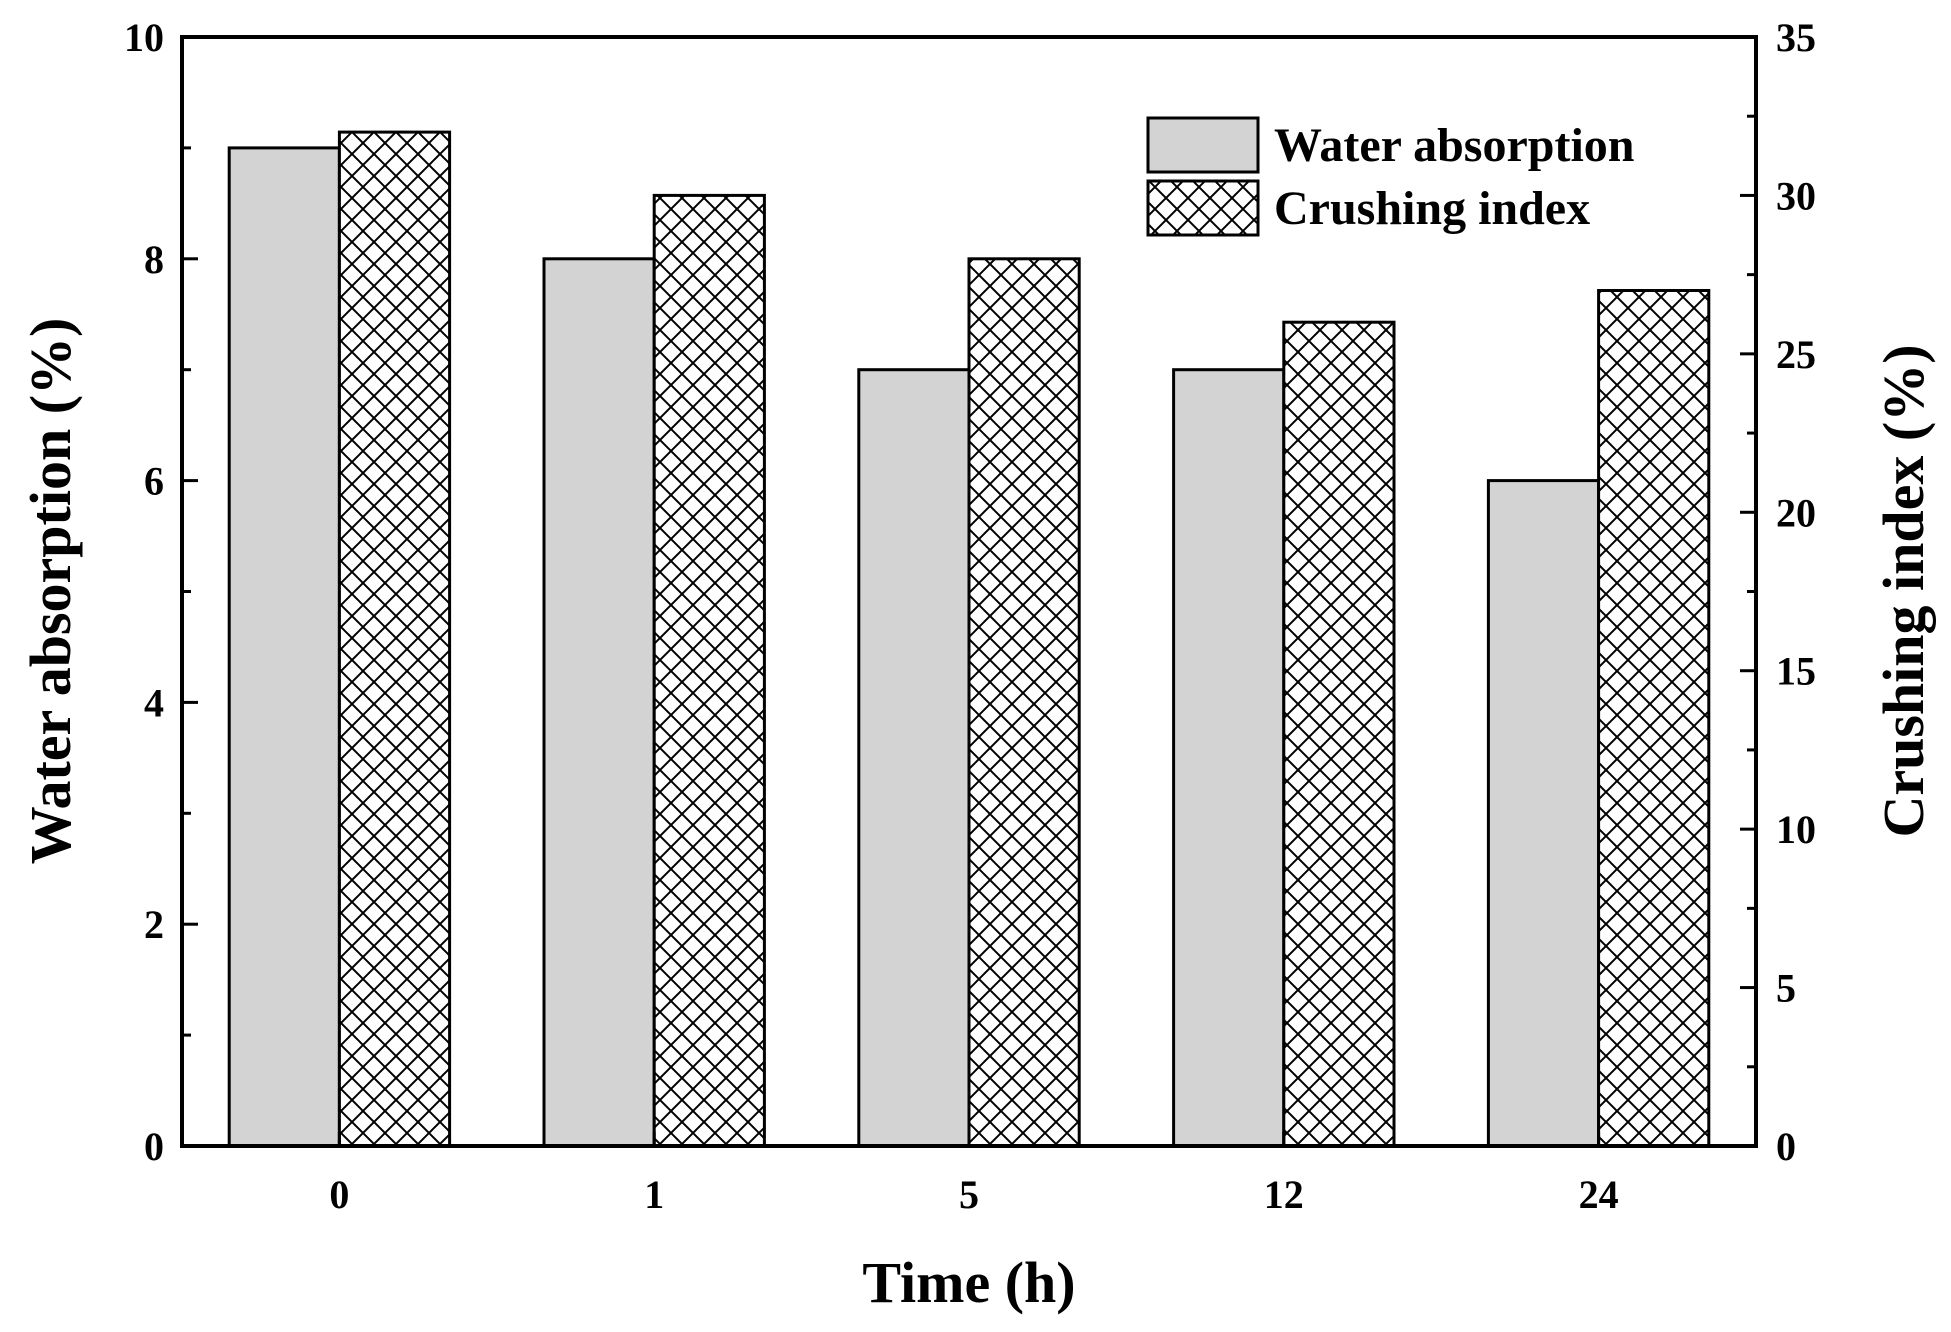  Describe the element at coordinates (1796, 195) in the screenshot. I see `right-tick-label: 30` at that location.